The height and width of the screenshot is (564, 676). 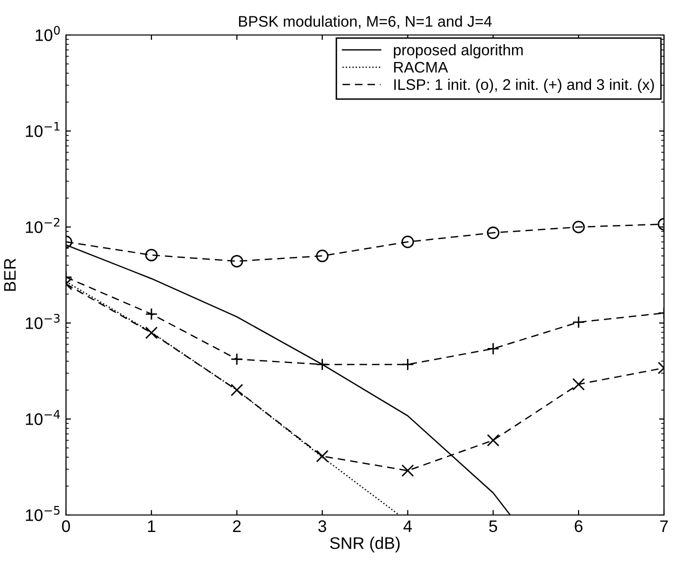 I want to click on chart-title: BPSK modulation, M=6, N=1 and J=4, so click(x=365, y=22).